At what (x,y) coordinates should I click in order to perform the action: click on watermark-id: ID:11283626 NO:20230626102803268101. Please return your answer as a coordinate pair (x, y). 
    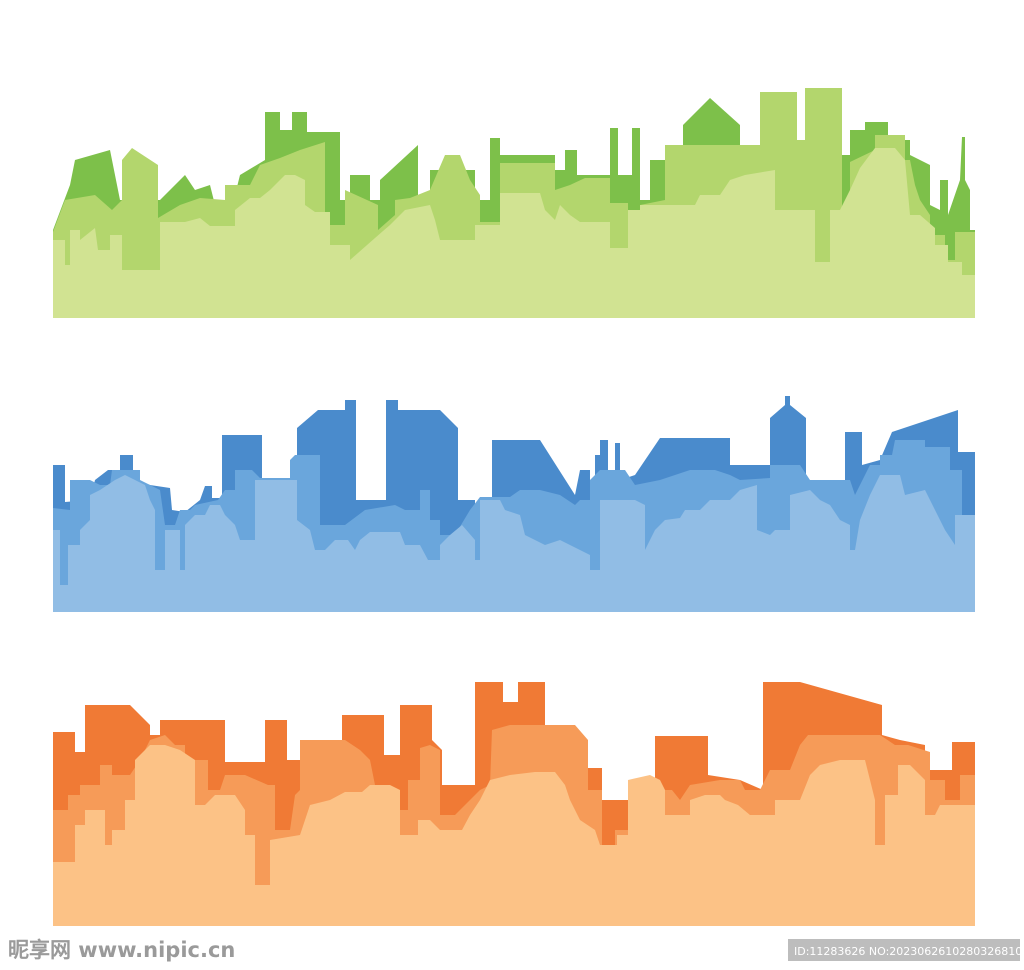
    Looking at the image, I should click on (909, 951).